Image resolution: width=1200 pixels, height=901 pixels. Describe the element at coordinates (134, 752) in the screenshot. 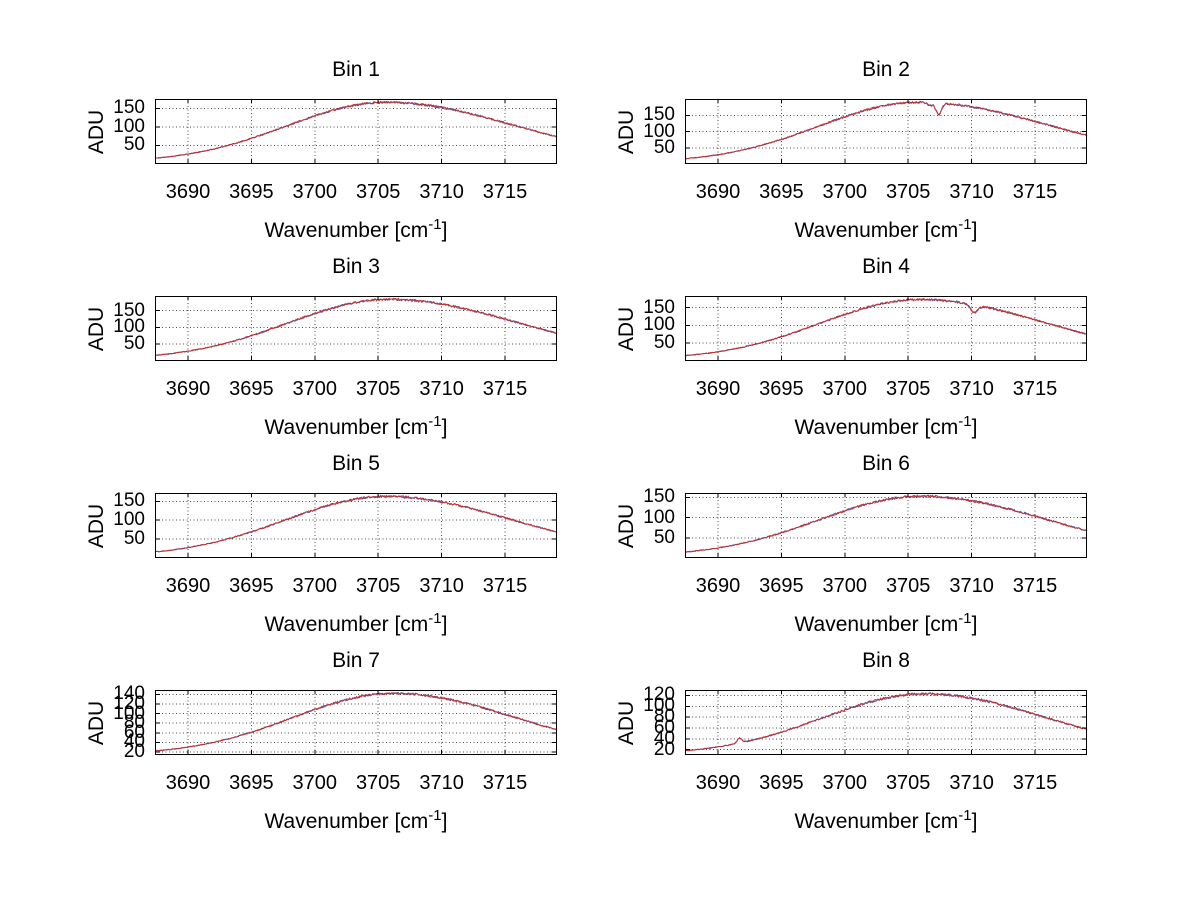

I see `y-tick-label: 20` at that location.